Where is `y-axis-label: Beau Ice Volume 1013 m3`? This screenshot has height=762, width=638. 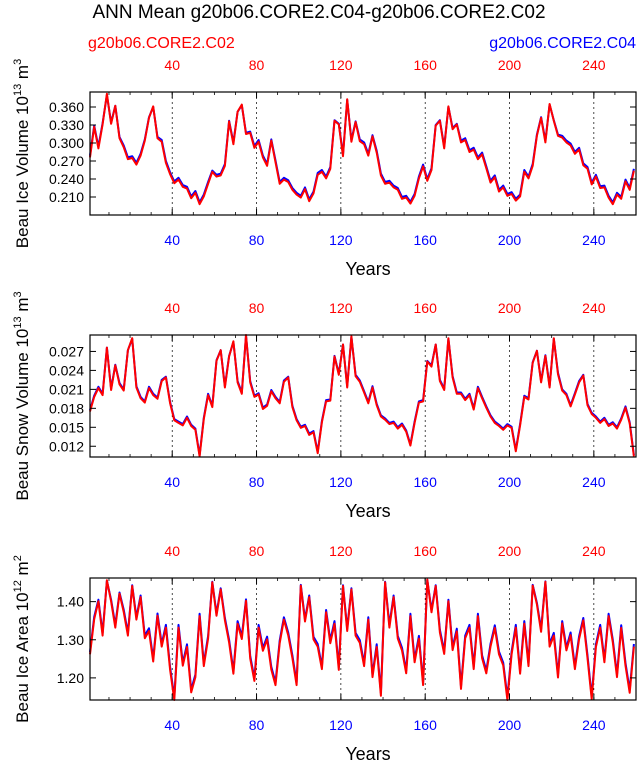
y-axis-label: Beau Ice Volume 1013 m3 is located at coordinates (22, 153).